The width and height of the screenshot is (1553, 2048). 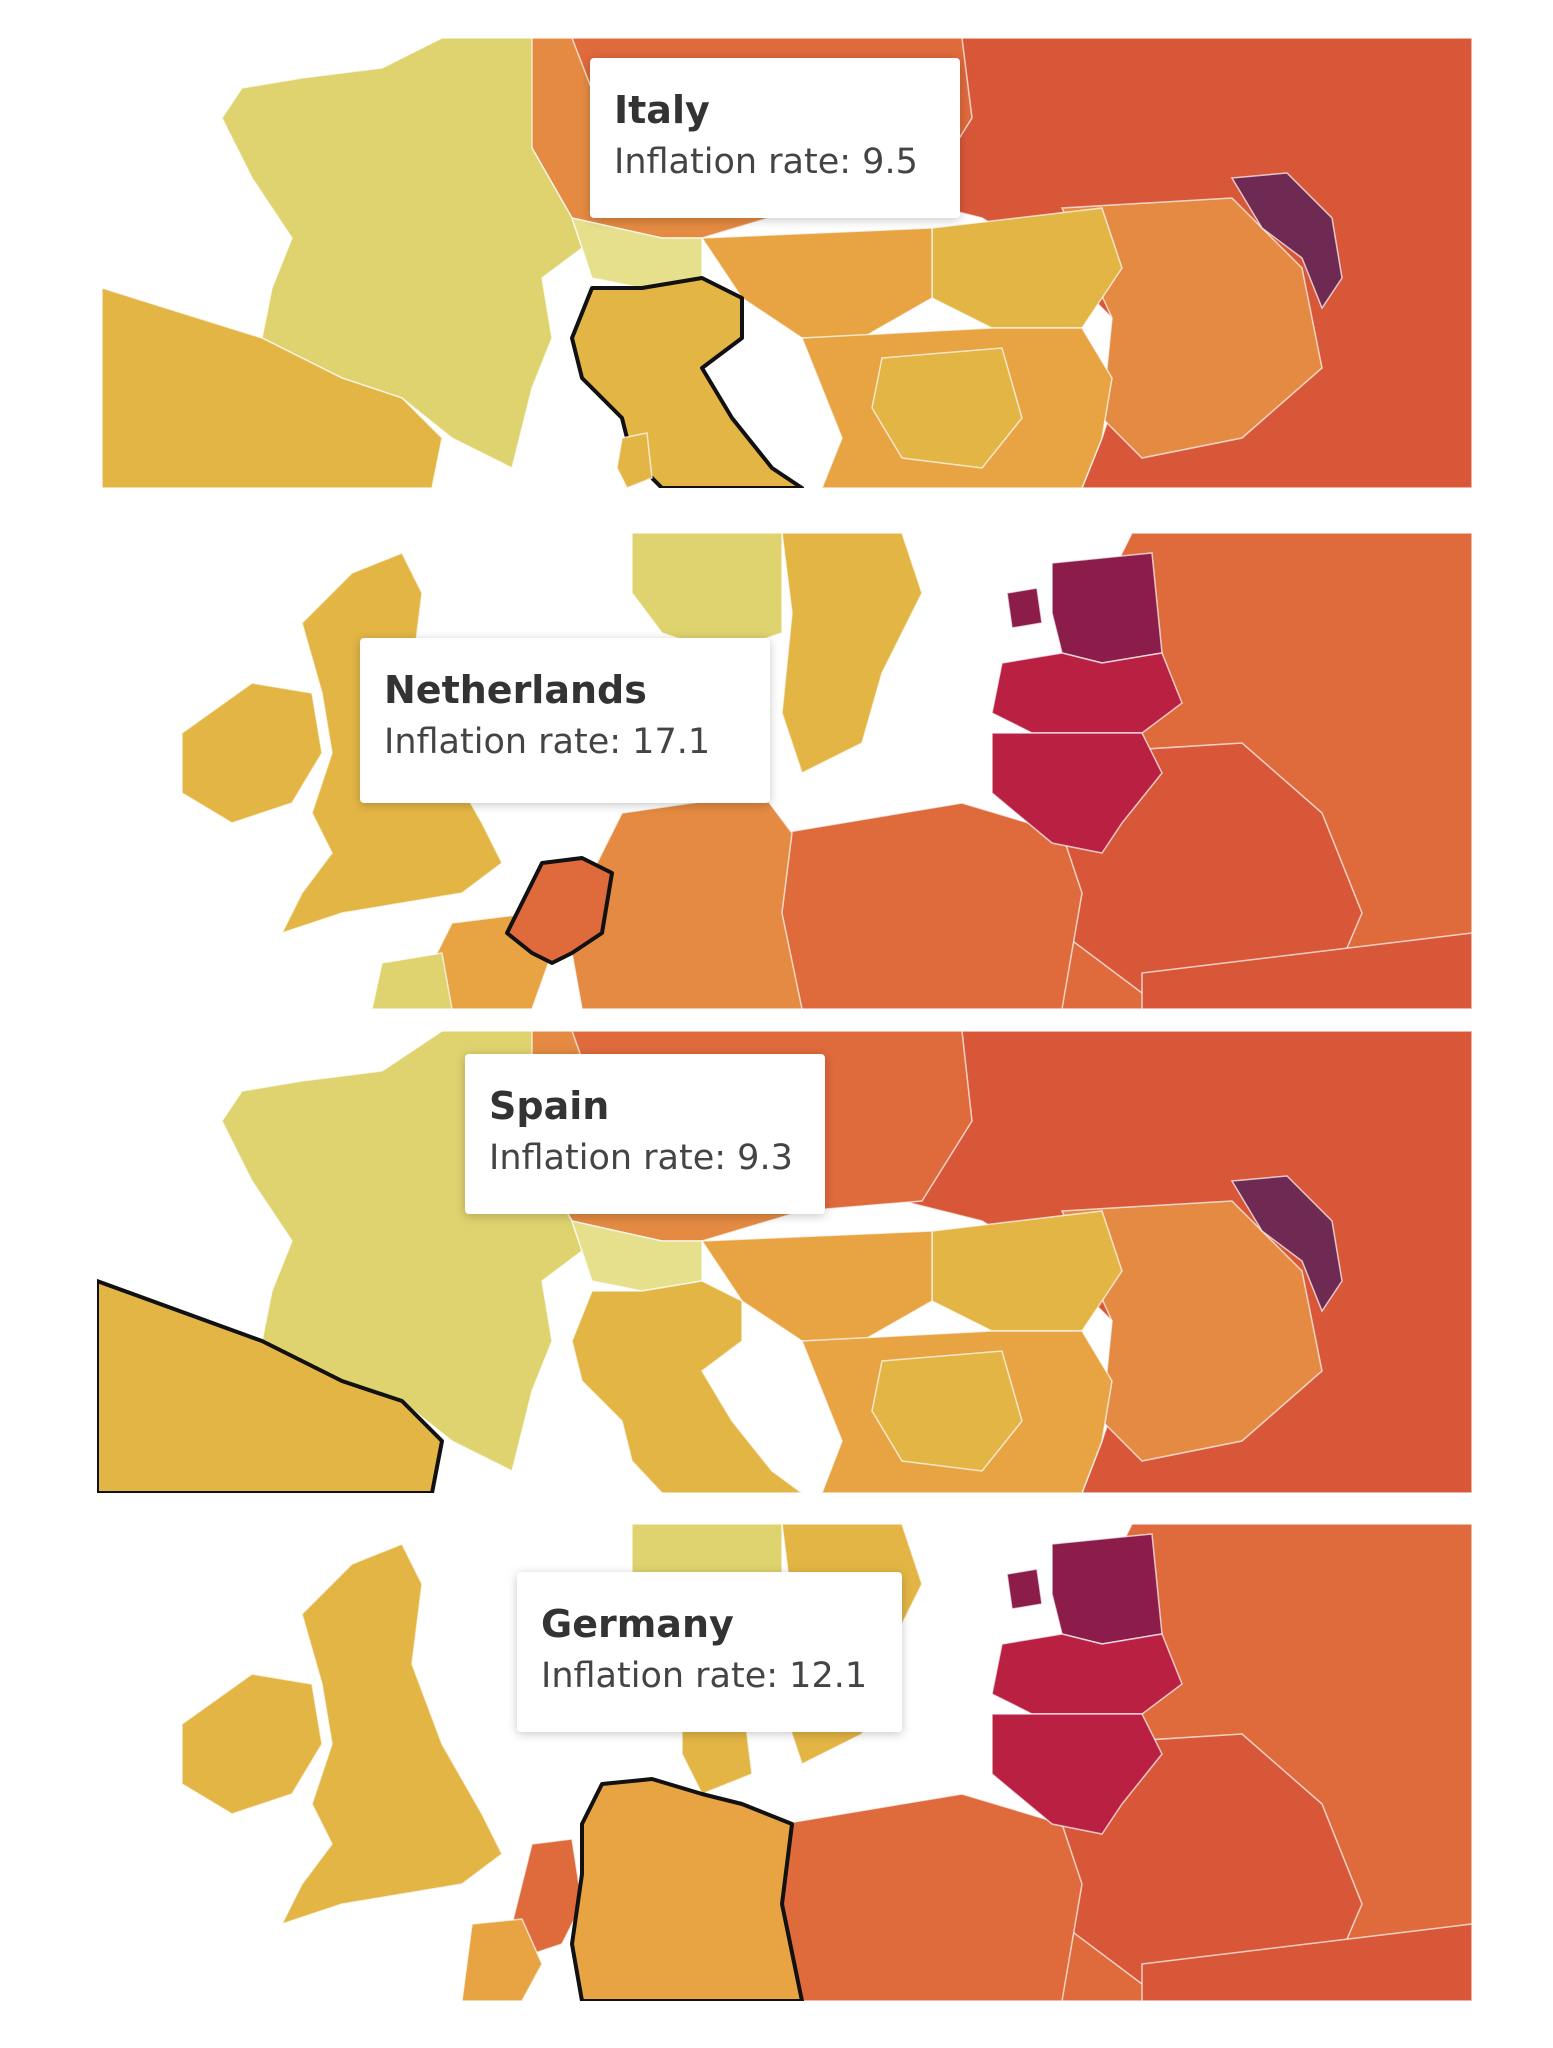 I want to click on tooltip-country-name: Germany, so click(x=637, y=1624).